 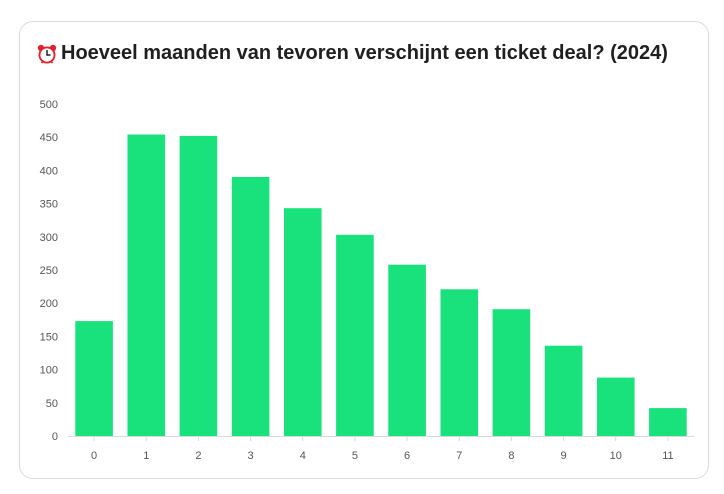 I want to click on x-tick-label: 7, so click(x=459, y=456).